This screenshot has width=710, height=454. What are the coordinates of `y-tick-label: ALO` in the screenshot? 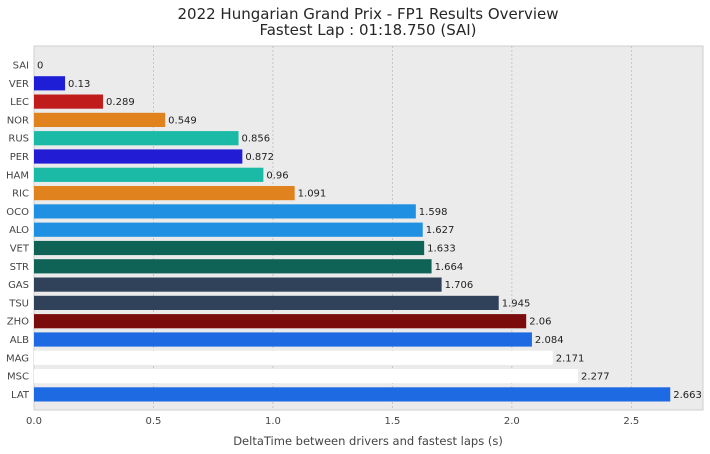 It's located at (19, 230).